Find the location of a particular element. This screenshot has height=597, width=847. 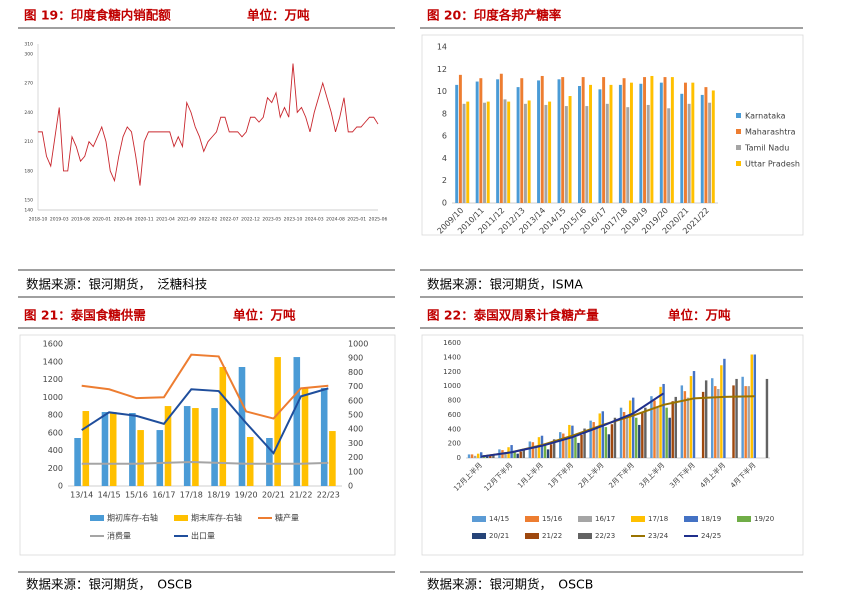

x-tick-label: 17/18 is located at coordinates (191, 495).